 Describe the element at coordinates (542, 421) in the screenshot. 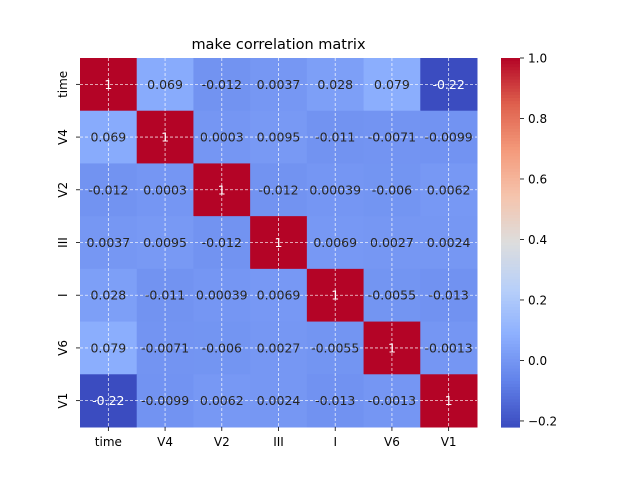

I see `colorbar-tick-label-0: −0.2` at that location.